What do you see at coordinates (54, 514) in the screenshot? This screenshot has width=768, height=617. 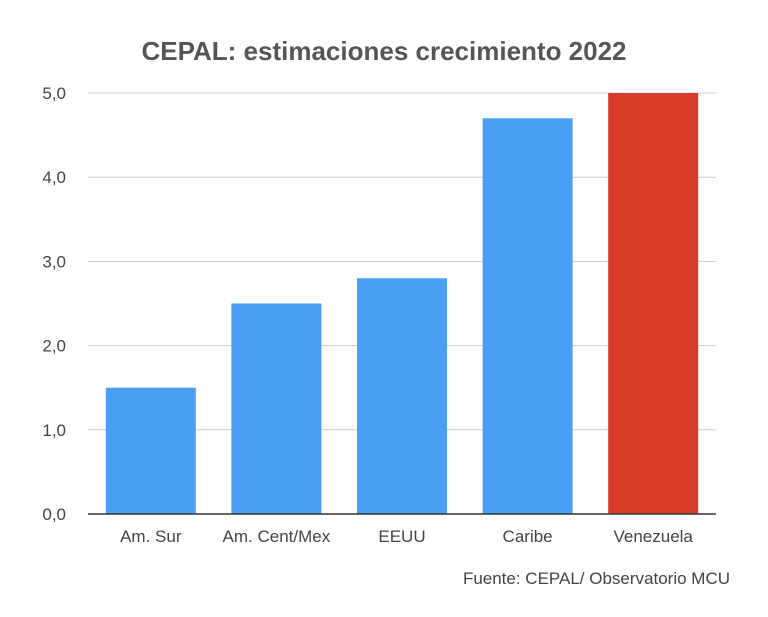 I see `y-tick-label: 0,0` at bounding box center [54, 514].